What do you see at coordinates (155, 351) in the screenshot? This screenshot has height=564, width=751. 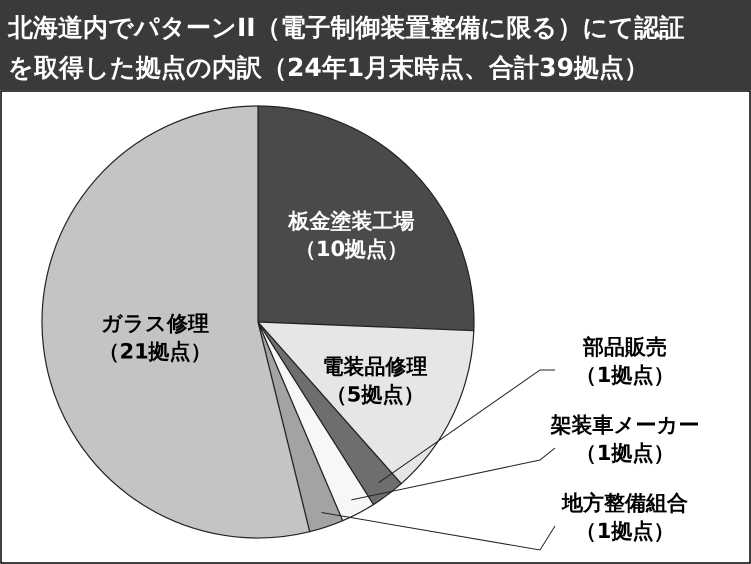 I see `data-label: （21拠点）` at bounding box center [155, 351].